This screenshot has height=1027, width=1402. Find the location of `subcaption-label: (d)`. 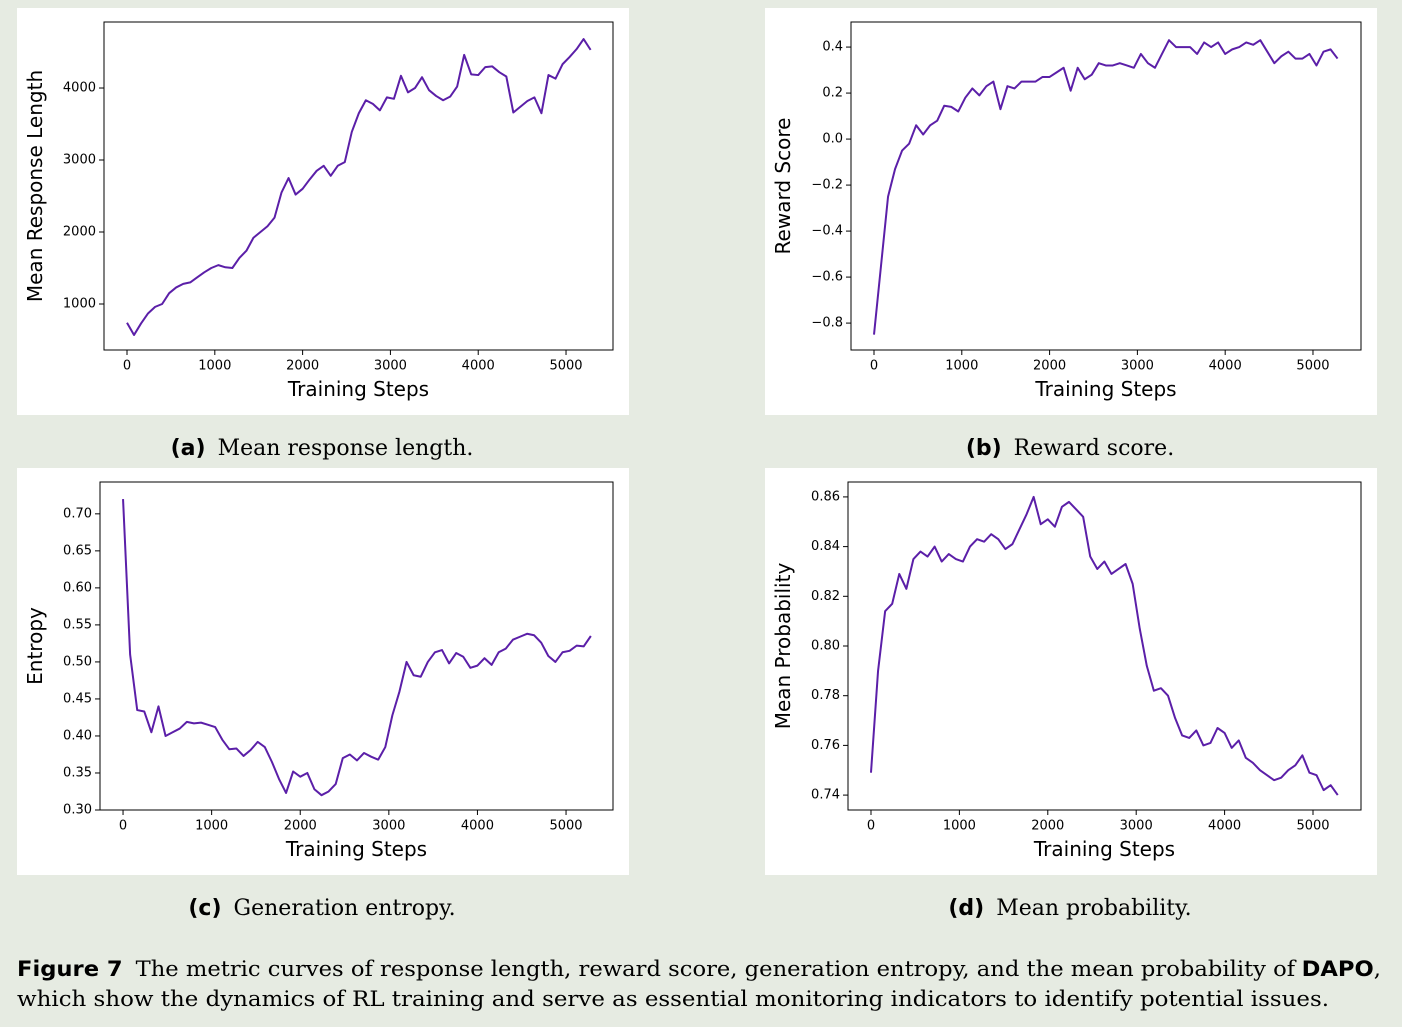

subcaption-label: (d) is located at coordinates (966, 908).